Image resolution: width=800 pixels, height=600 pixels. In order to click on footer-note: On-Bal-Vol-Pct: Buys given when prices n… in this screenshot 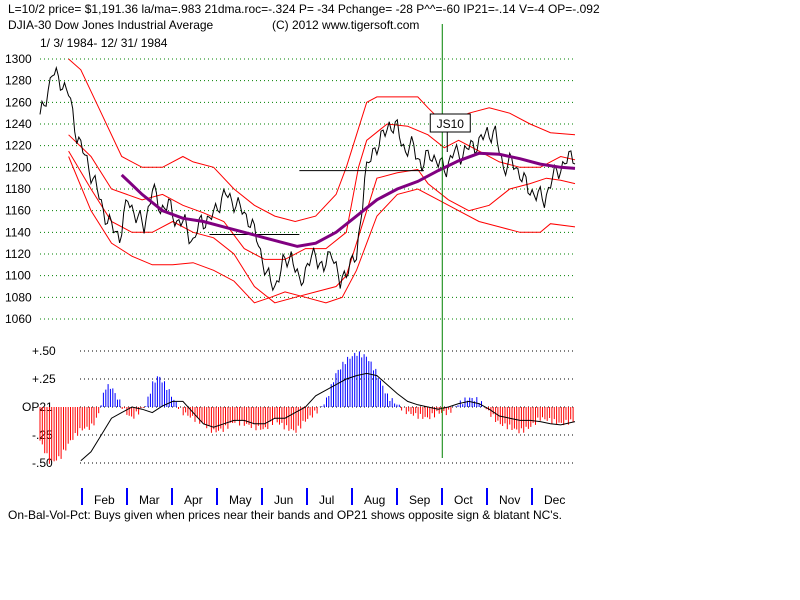, I will do `click(285, 515)`.